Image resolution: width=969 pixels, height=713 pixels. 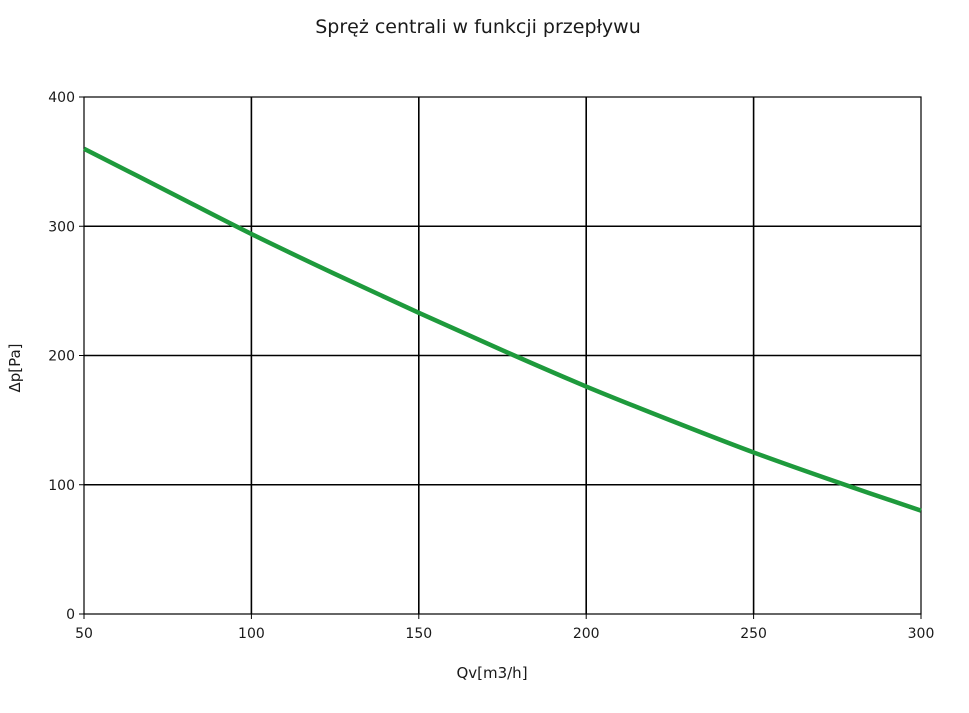 I want to click on x-axis-label: Qv[m3/h], so click(x=491, y=673).